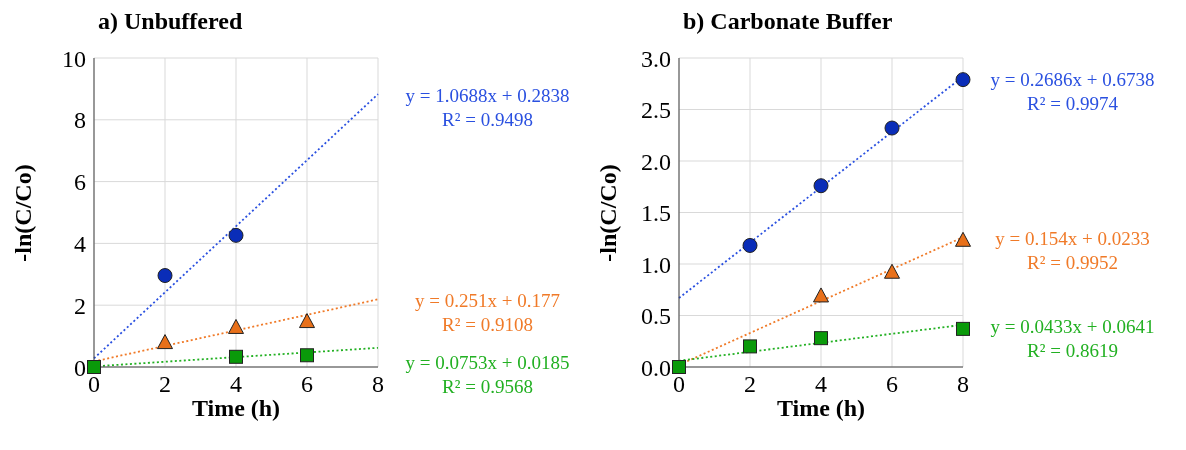 The image size is (1186, 450). I want to click on y-tick-label: 10, so click(74, 58).